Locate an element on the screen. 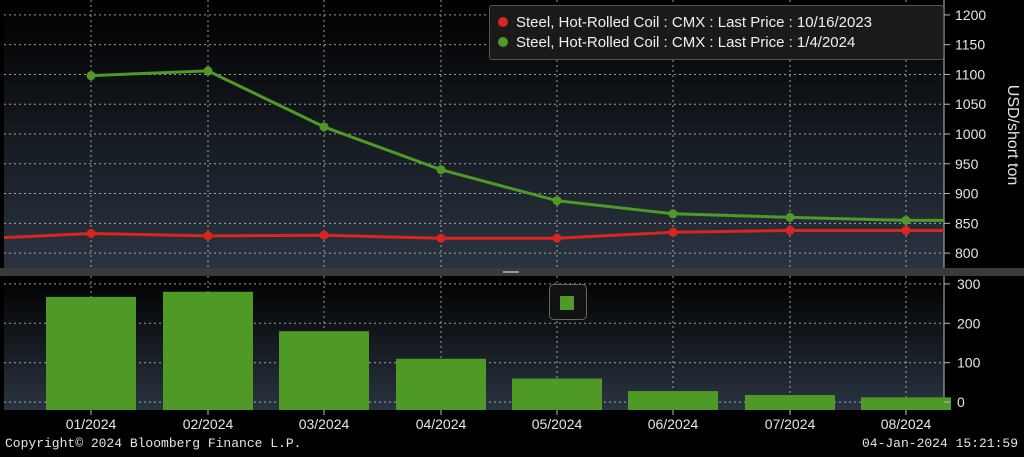 This screenshot has height=457, width=1024. lower-y-axis-tick-label: 100 is located at coordinates (969, 363).